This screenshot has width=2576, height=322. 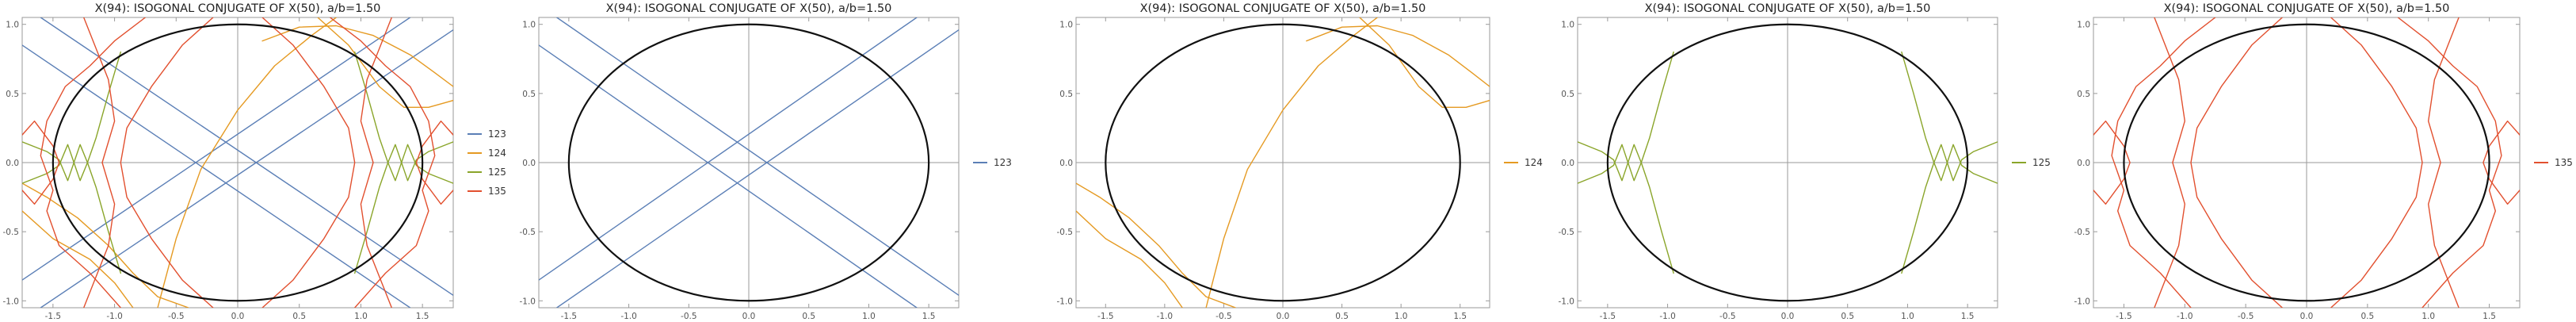 What do you see at coordinates (2041, 162) in the screenshot?
I see `legend-label-125: 125` at bounding box center [2041, 162].